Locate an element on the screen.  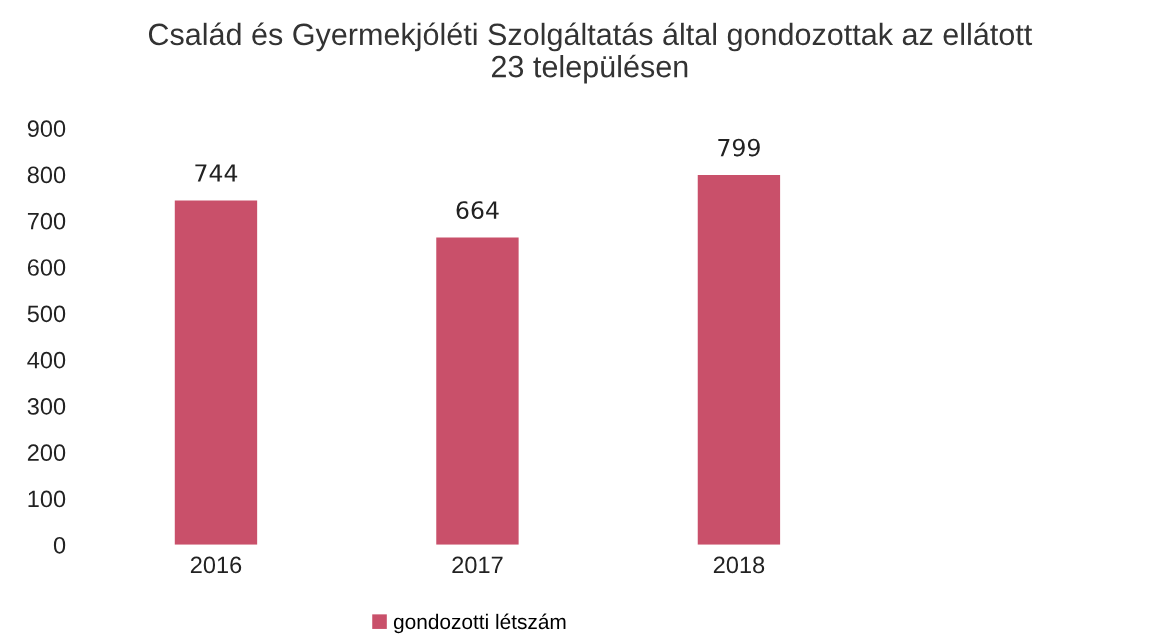
y-tick-label: 900 is located at coordinates (46, 128).